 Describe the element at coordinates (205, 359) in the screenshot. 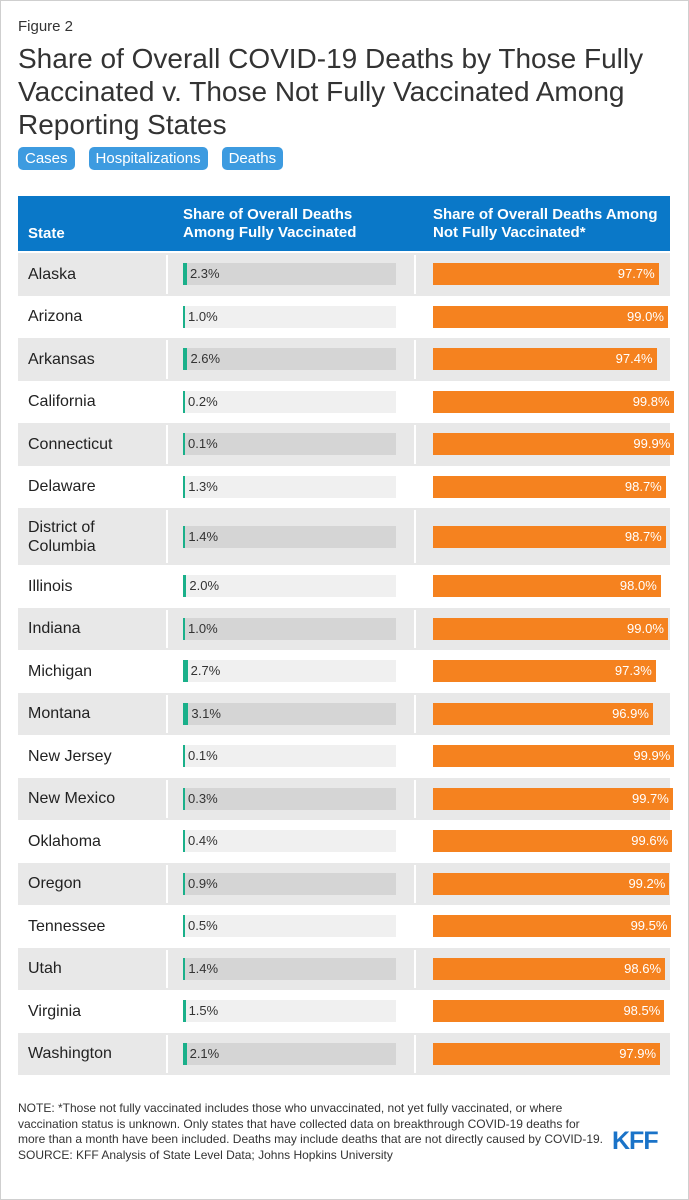

I see `vaccinated-value-label: 2.6%` at that location.